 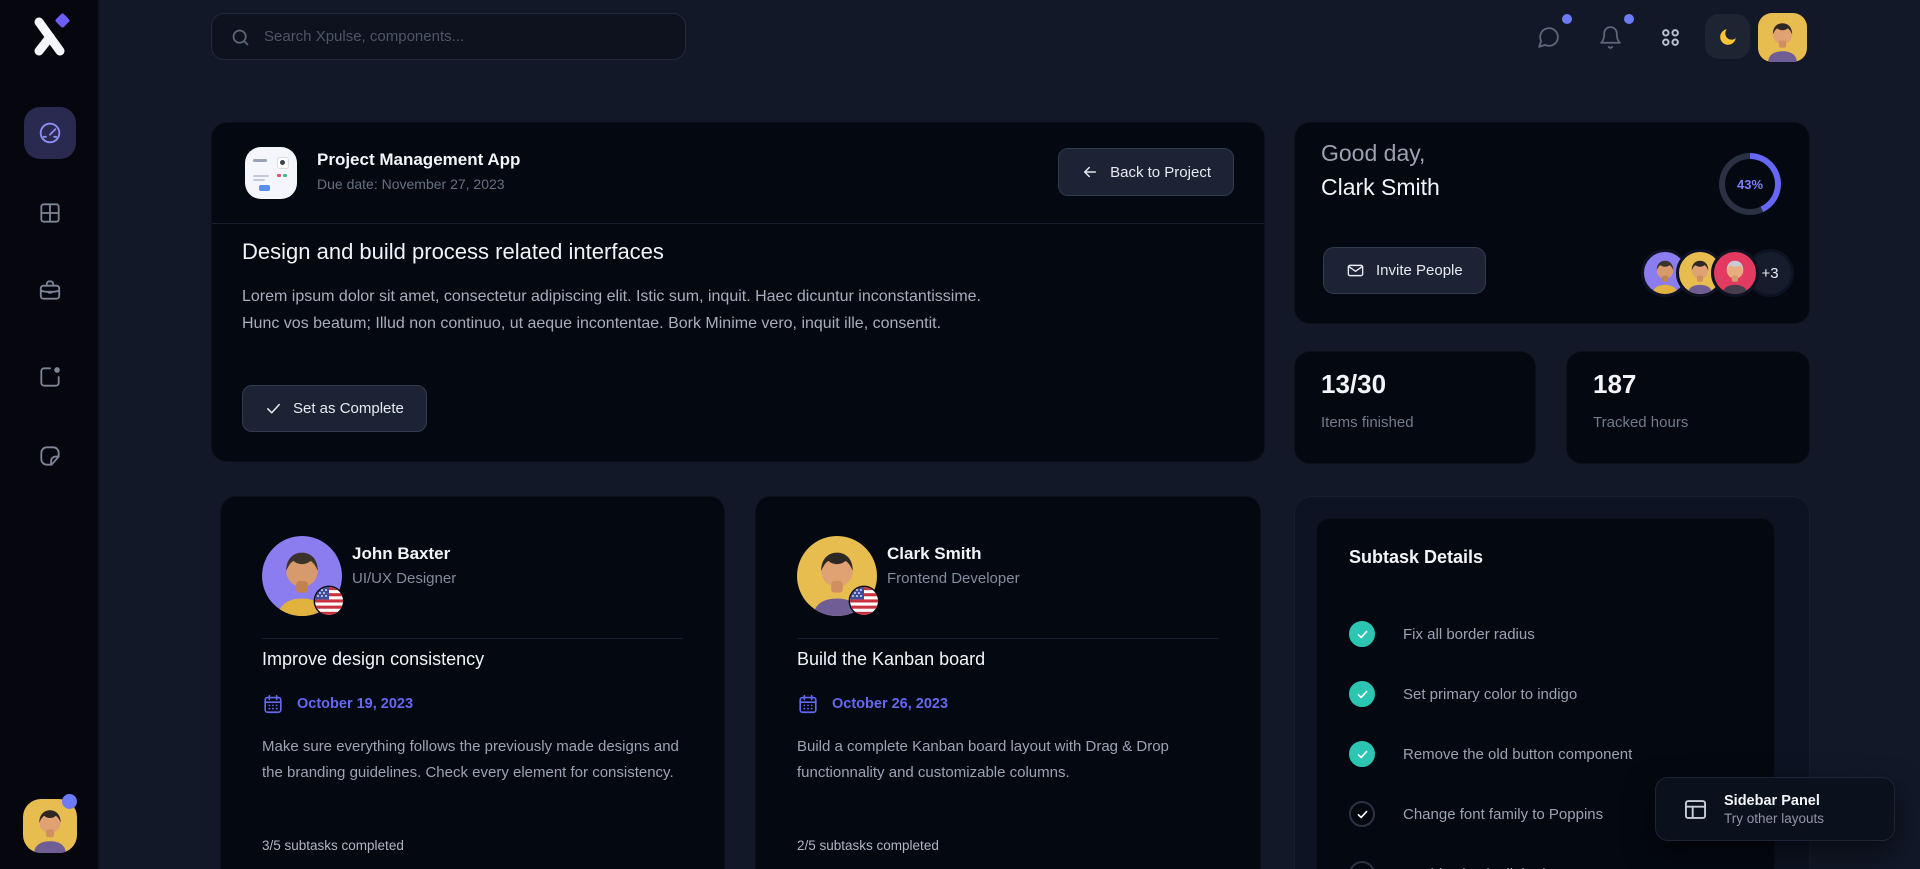 What do you see at coordinates (1380, 170) in the screenshot?
I see `greeting-title: Good day, Clark Smith` at bounding box center [1380, 170].